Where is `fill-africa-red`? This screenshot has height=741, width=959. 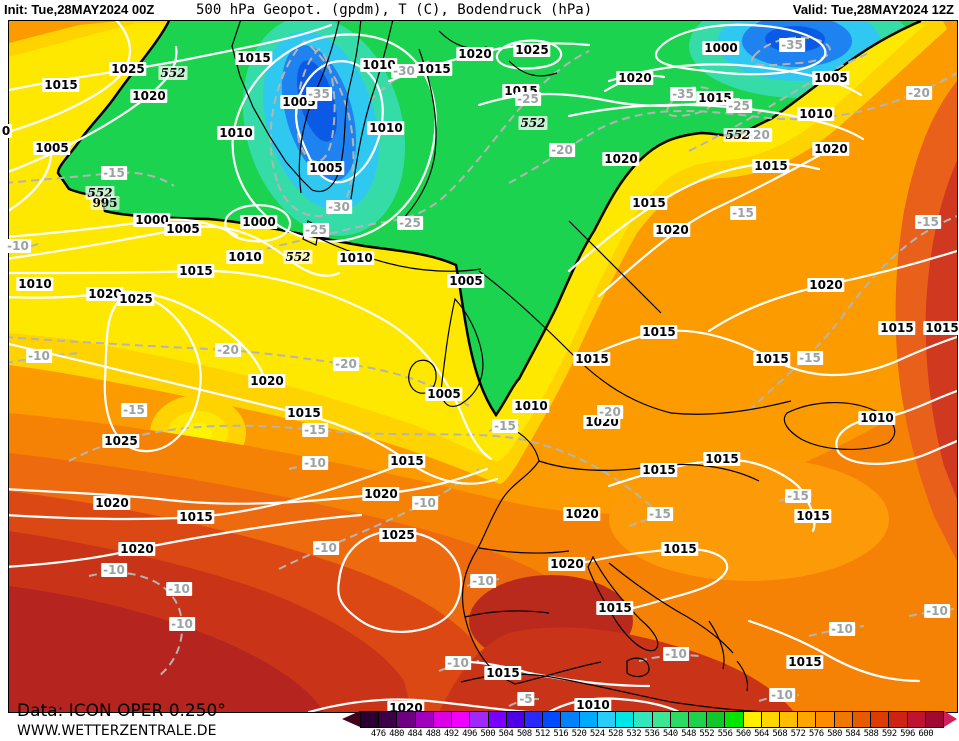 fill-africa-red is located at coordinates (616, 669).